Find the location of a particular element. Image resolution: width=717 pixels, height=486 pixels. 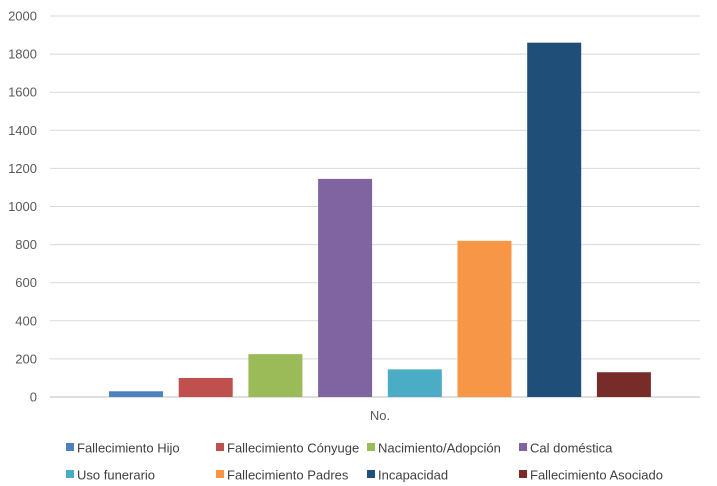

x-axis: No. is located at coordinates (380, 415).